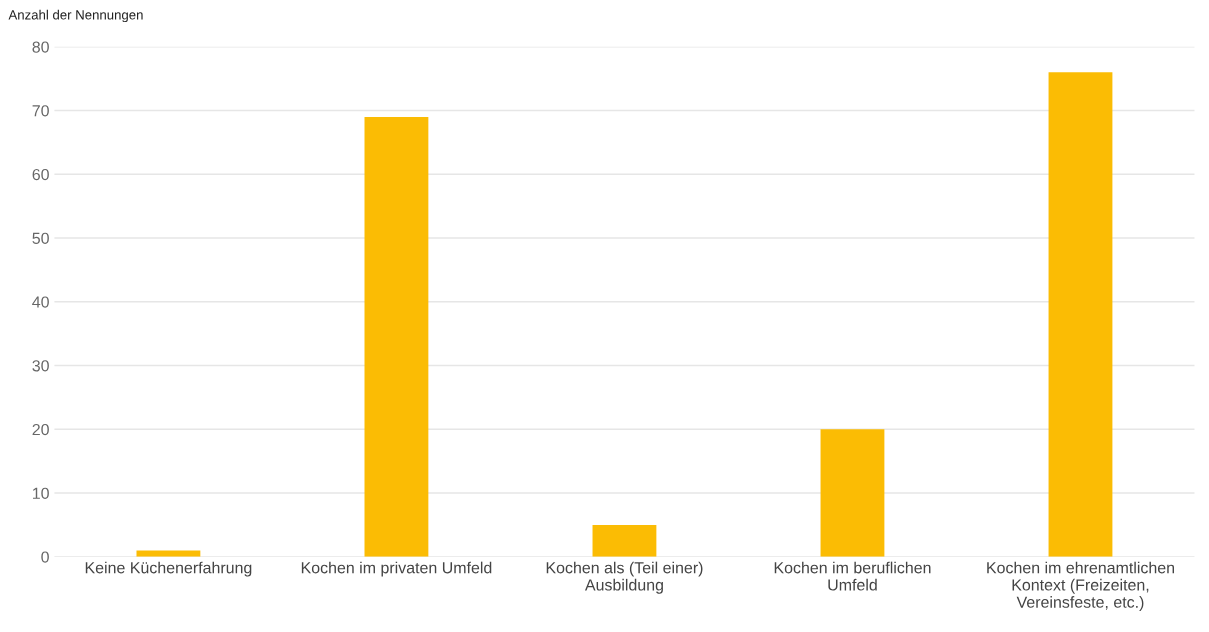  Describe the element at coordinates (624, 577) in the screenshot. I see `x-tick-label: Kochen als (Teil einer) Ausbildung` at that location.